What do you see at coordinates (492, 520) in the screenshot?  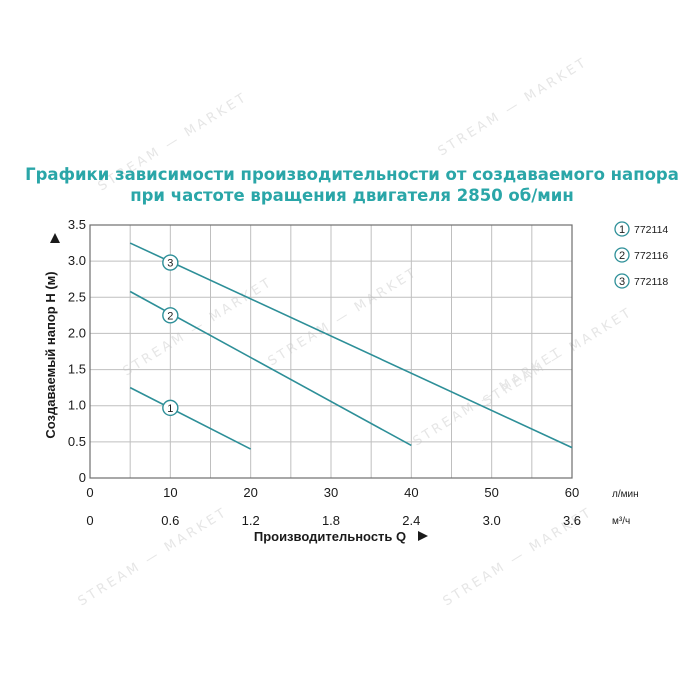 I see `x-tick-label-secondary: 3.0` at bounding box center [492, 520].